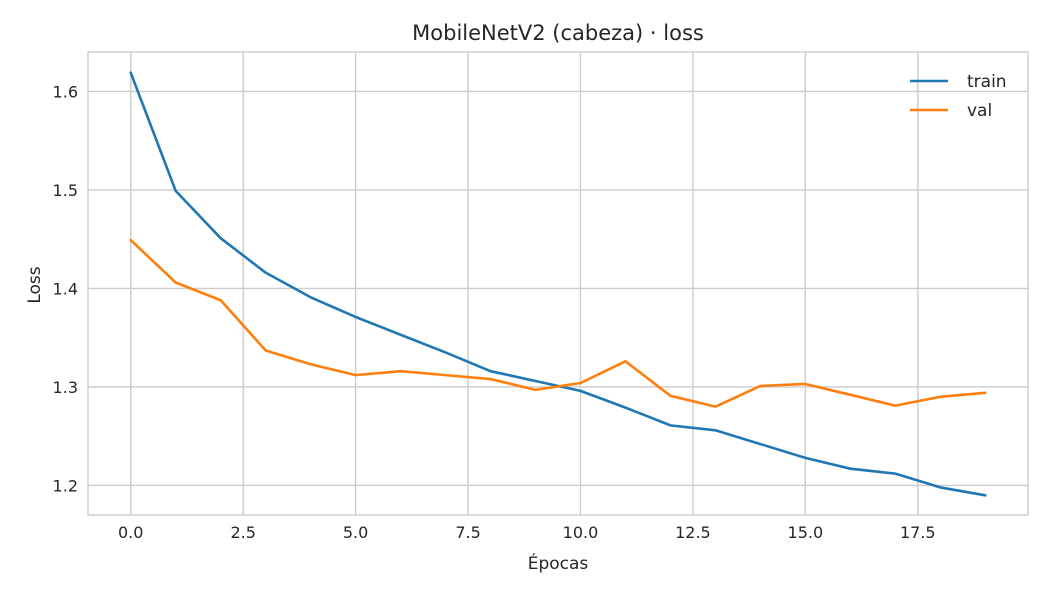 The height and width of the screenshot is (600, 1050). What do you see at coordinates (65, 91) in the screenshot?
I see `y-tick-label: 1.6` at bounding box center [65, 91].